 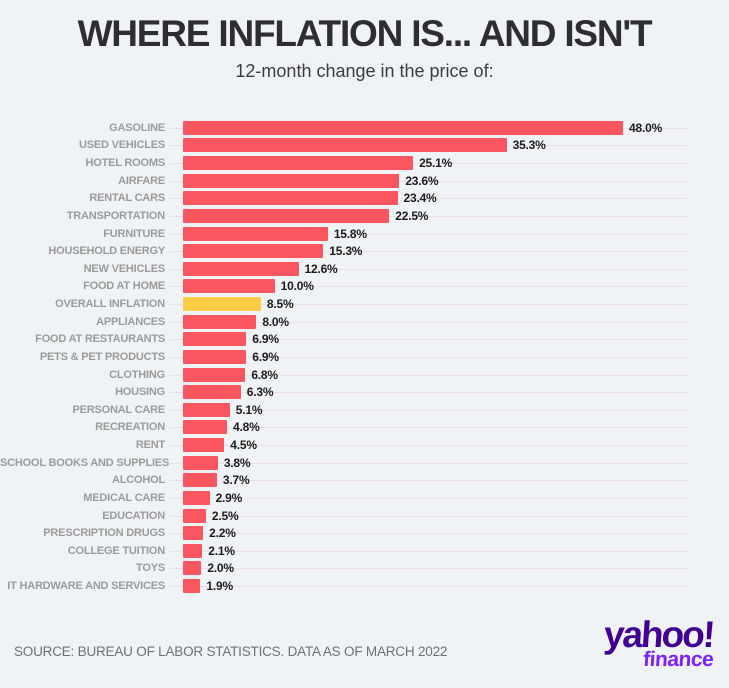 I want to click on bar-track: 2.9%, so click(x=428, y=498).